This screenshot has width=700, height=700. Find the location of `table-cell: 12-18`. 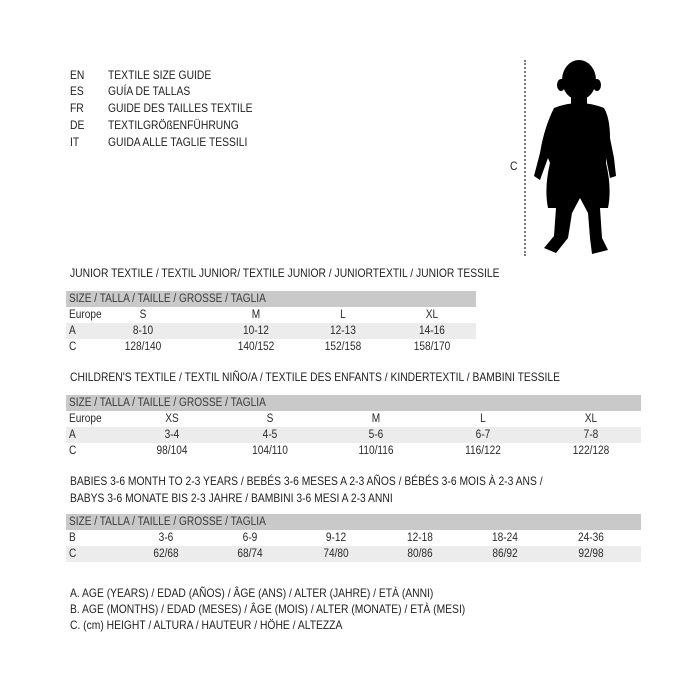

table-cell: 12-18 is located at coordinates (420, 538).